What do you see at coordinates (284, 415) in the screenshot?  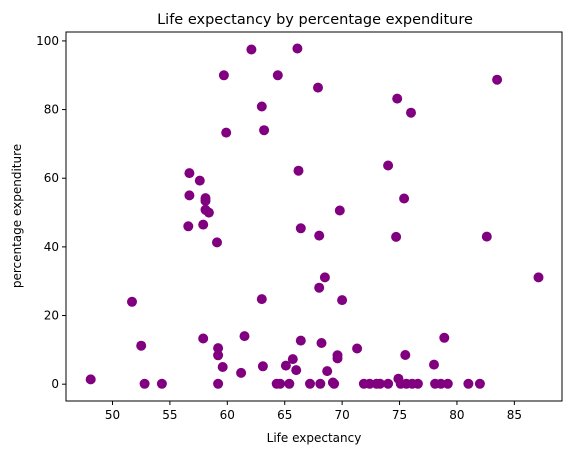 I see `x-tick-label-65: 65` at bounding box center [284, 415].